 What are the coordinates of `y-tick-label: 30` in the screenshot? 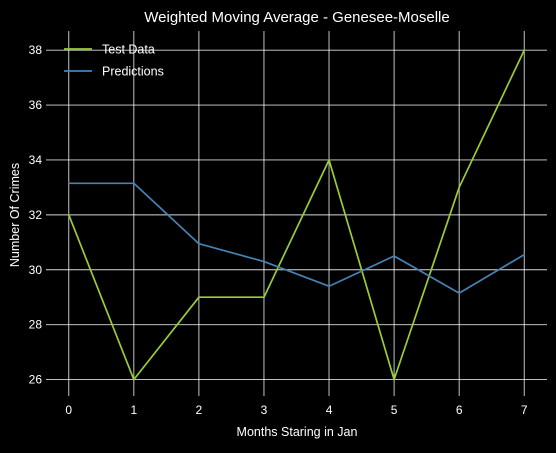 It's located at (36, 270).